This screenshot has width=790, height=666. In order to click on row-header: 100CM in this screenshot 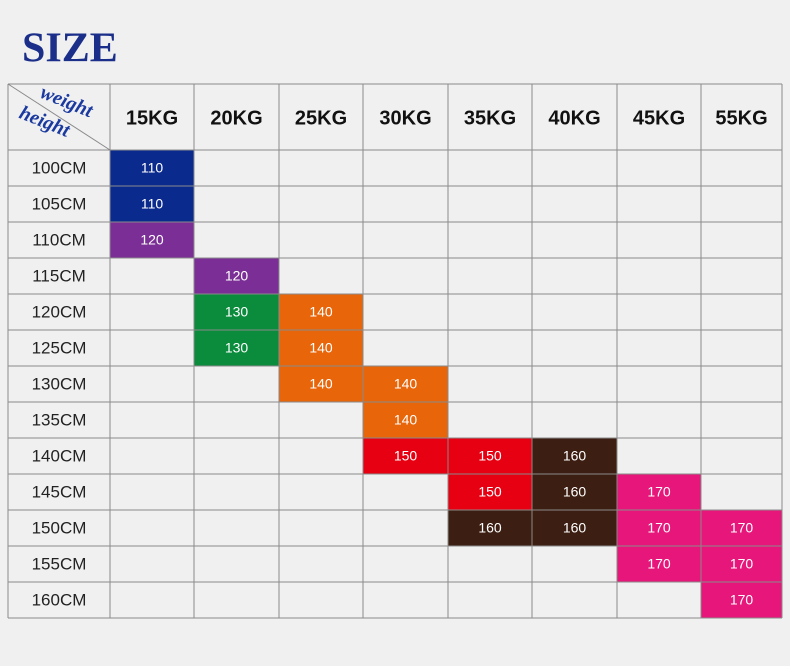, I will do `click(59, 167)`.